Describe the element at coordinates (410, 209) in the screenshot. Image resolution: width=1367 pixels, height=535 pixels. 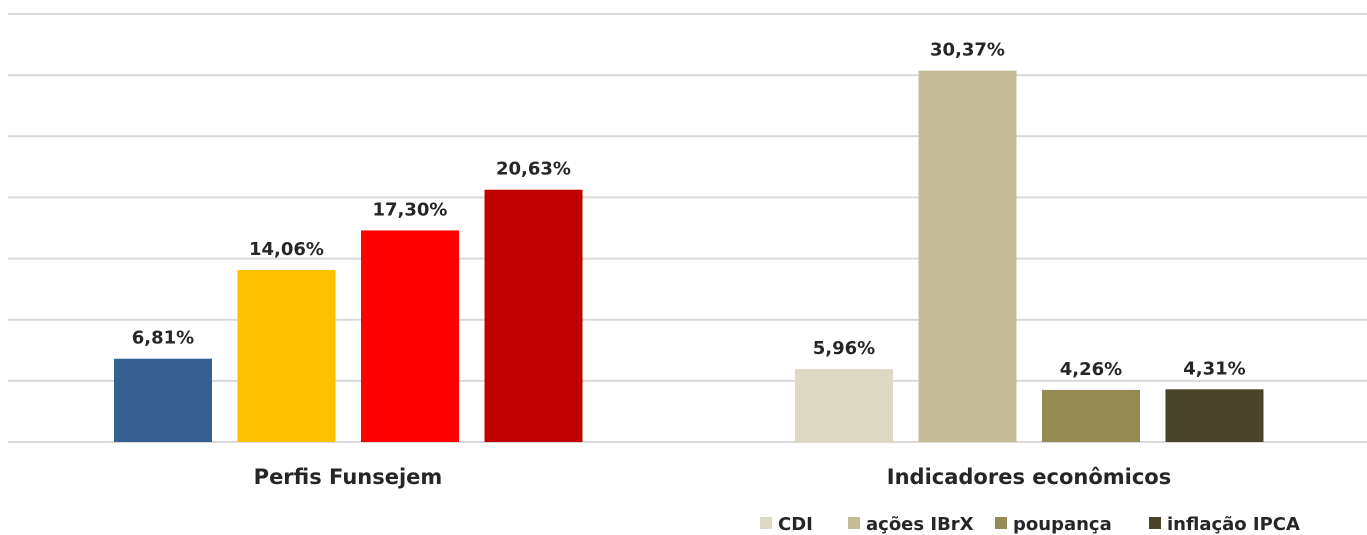
I see `data-label-0-2: 17,30%` at that location.